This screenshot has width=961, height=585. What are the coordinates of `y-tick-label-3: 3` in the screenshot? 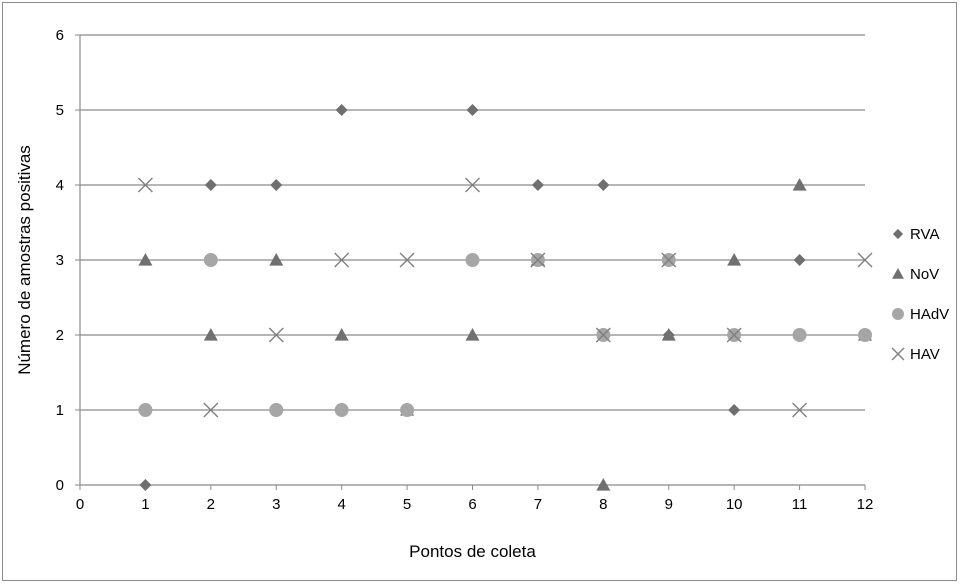 It's located at (60, 260).